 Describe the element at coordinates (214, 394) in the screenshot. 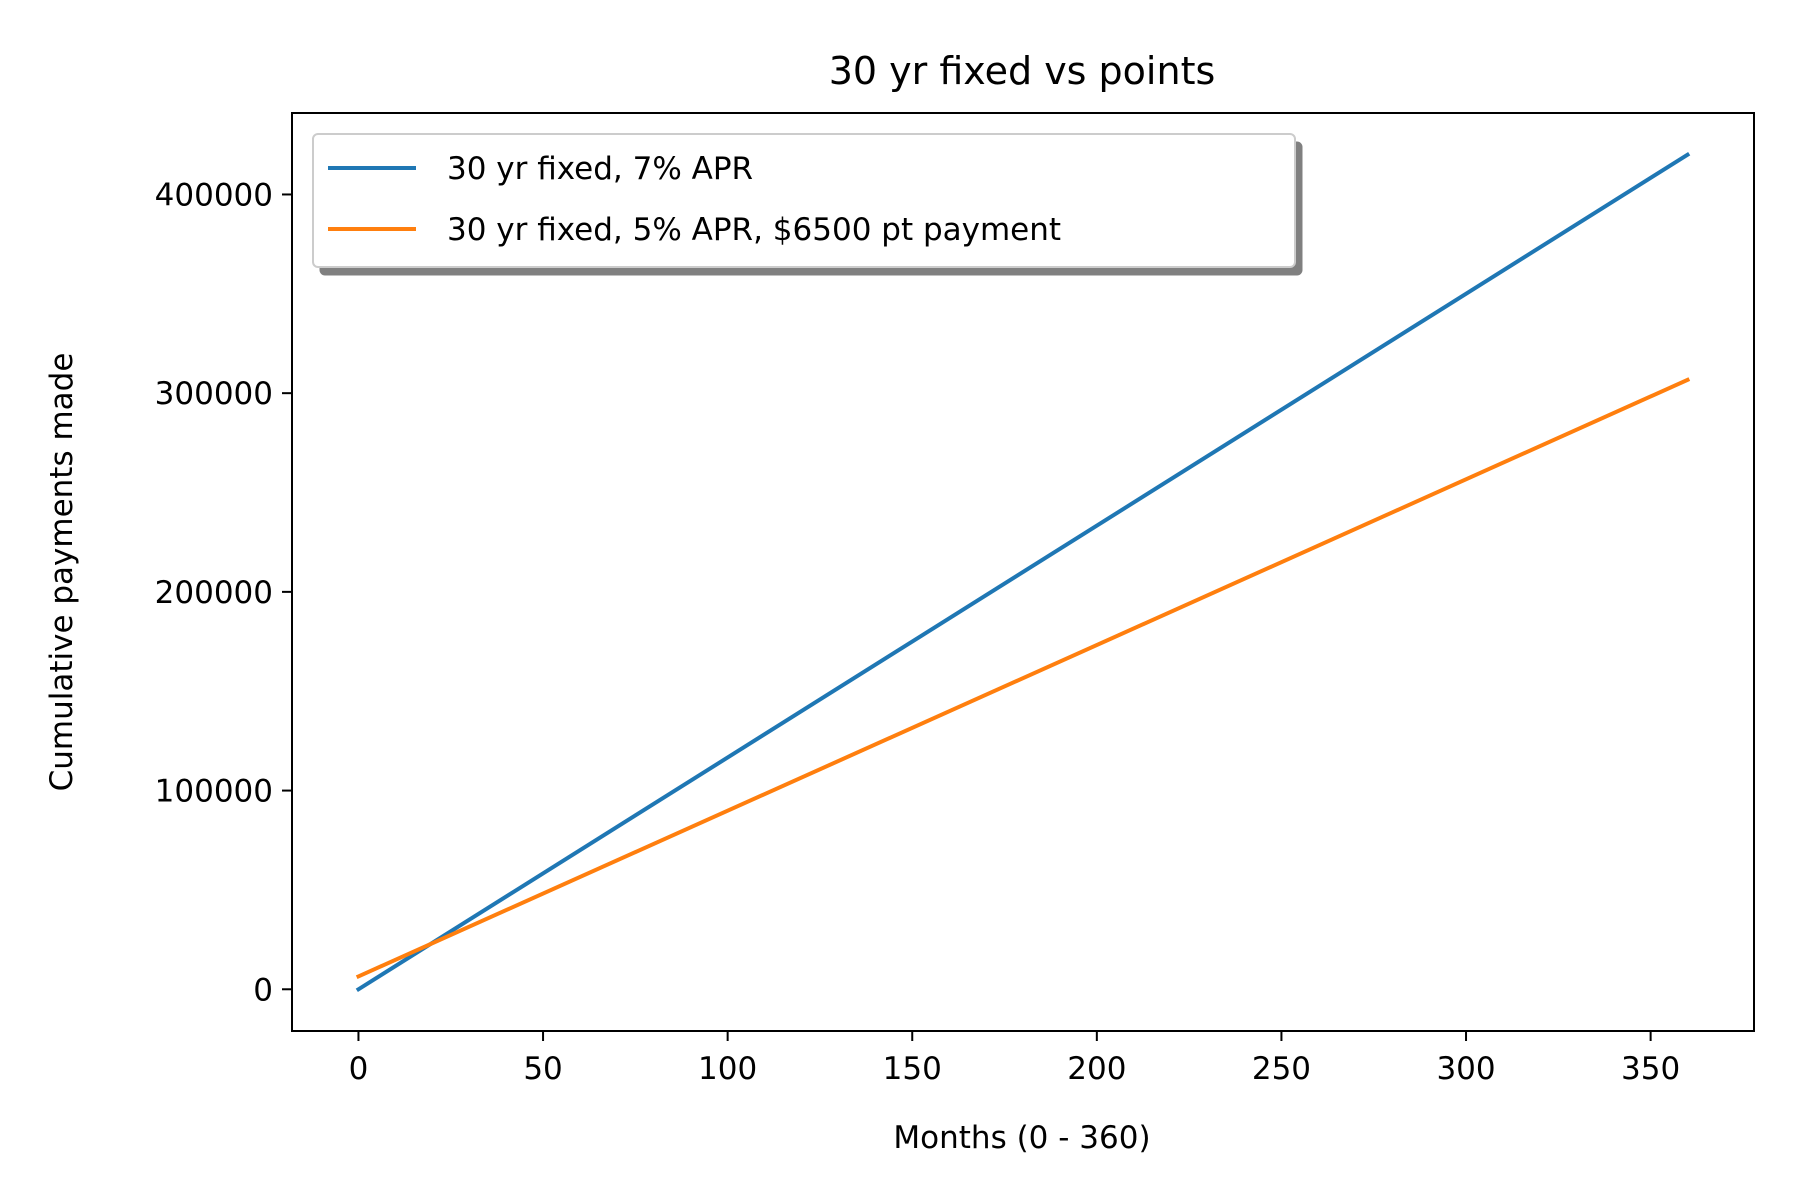

I see `y-tick-label: 300000` at that location.